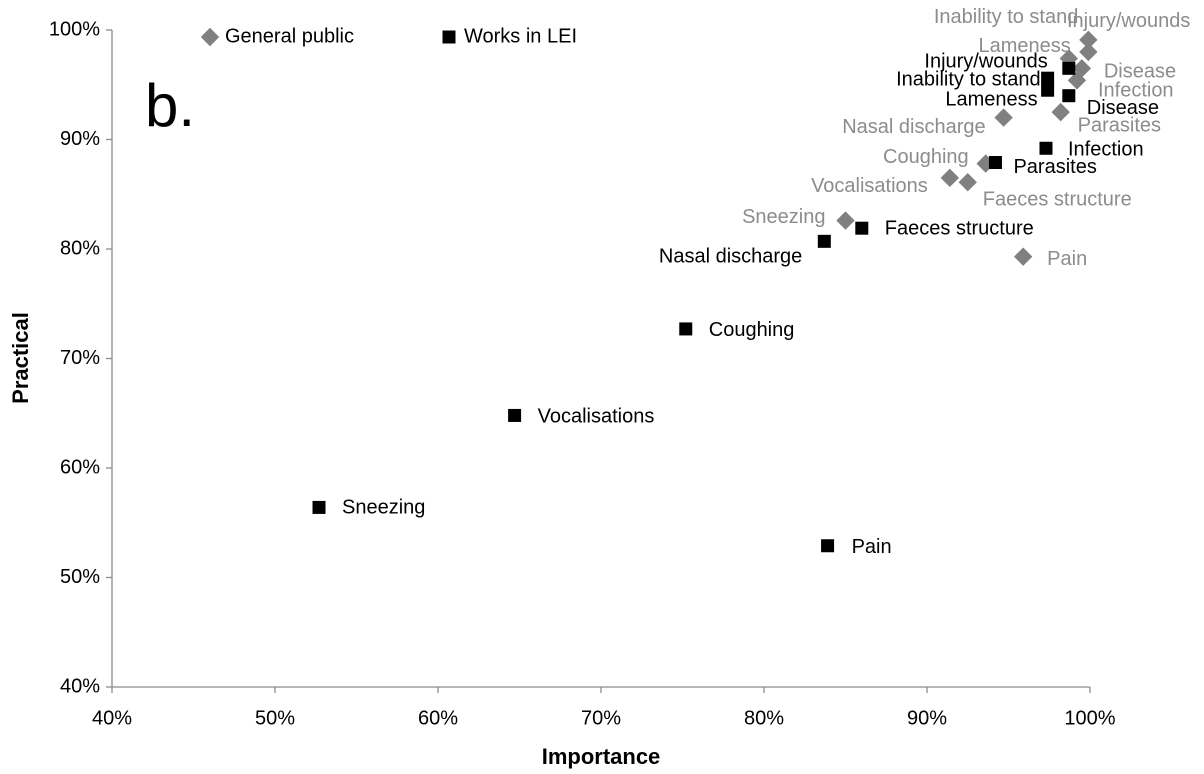 The height and width of the screenshot is (774, 1204). I want to click on y-tick-label: 50%, so click(80, 577).